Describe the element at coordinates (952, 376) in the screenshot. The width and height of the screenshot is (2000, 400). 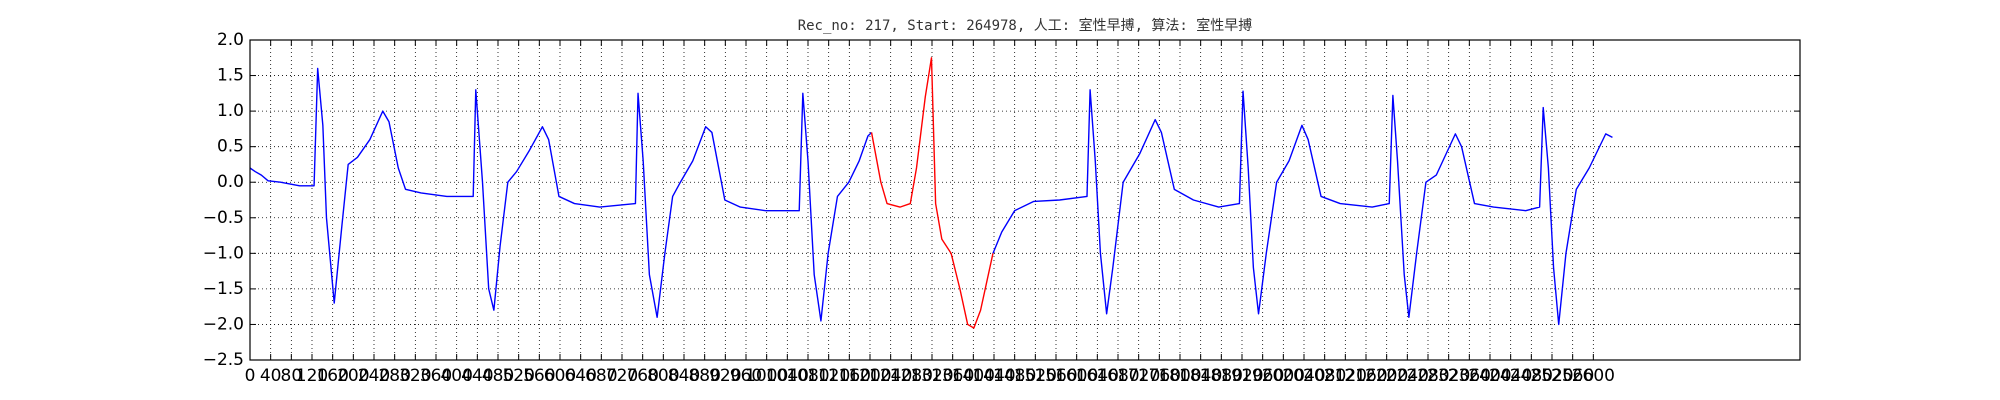
I see `x-tick-label: 1360` at that location.